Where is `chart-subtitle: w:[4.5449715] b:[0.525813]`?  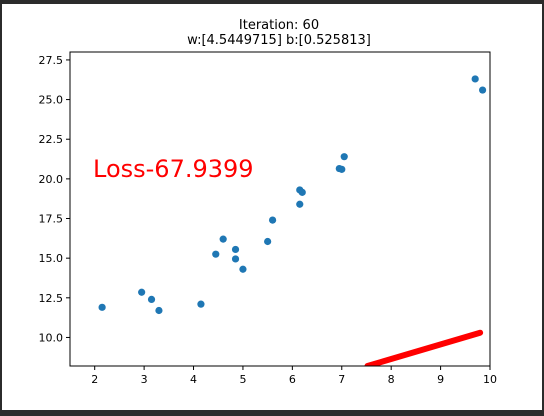 chart-subtitle: w:[4.5449715] b:[0.525813] is located at coordinates (279, 40).